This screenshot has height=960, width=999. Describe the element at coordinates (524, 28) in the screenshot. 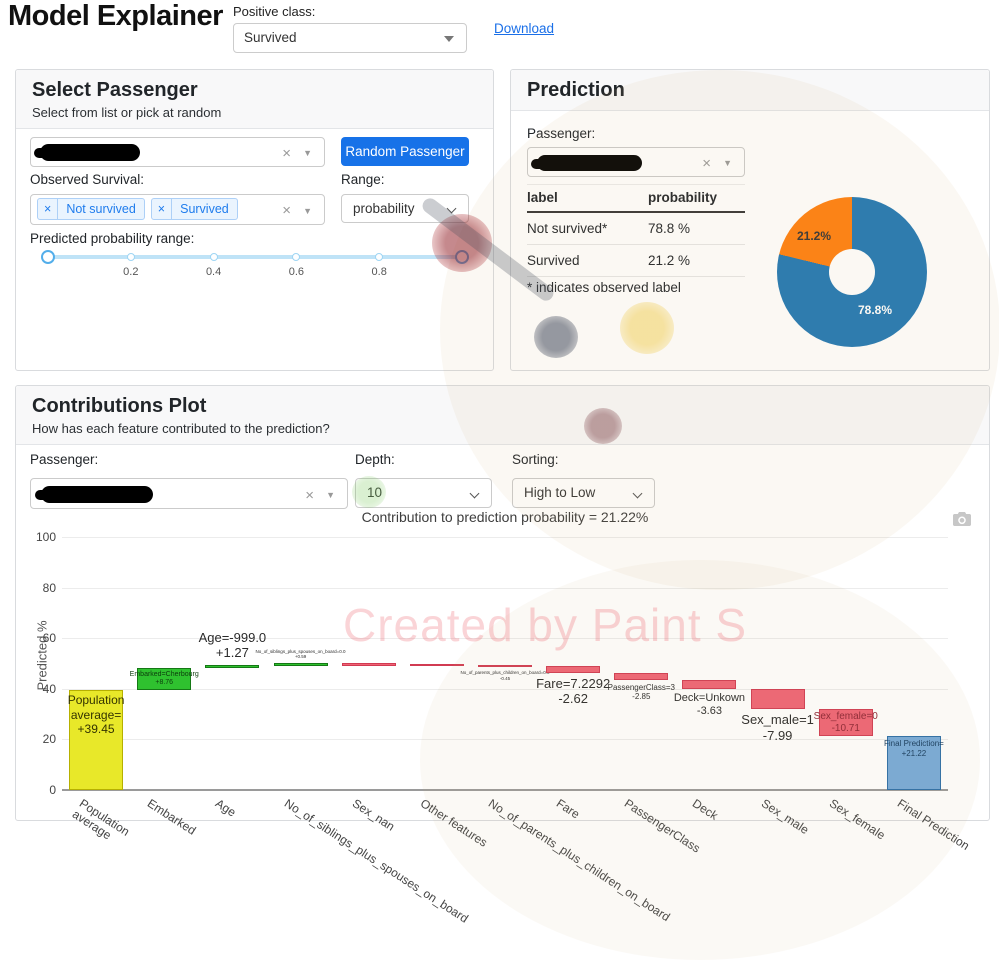

I see `download-link: Download` at that location.